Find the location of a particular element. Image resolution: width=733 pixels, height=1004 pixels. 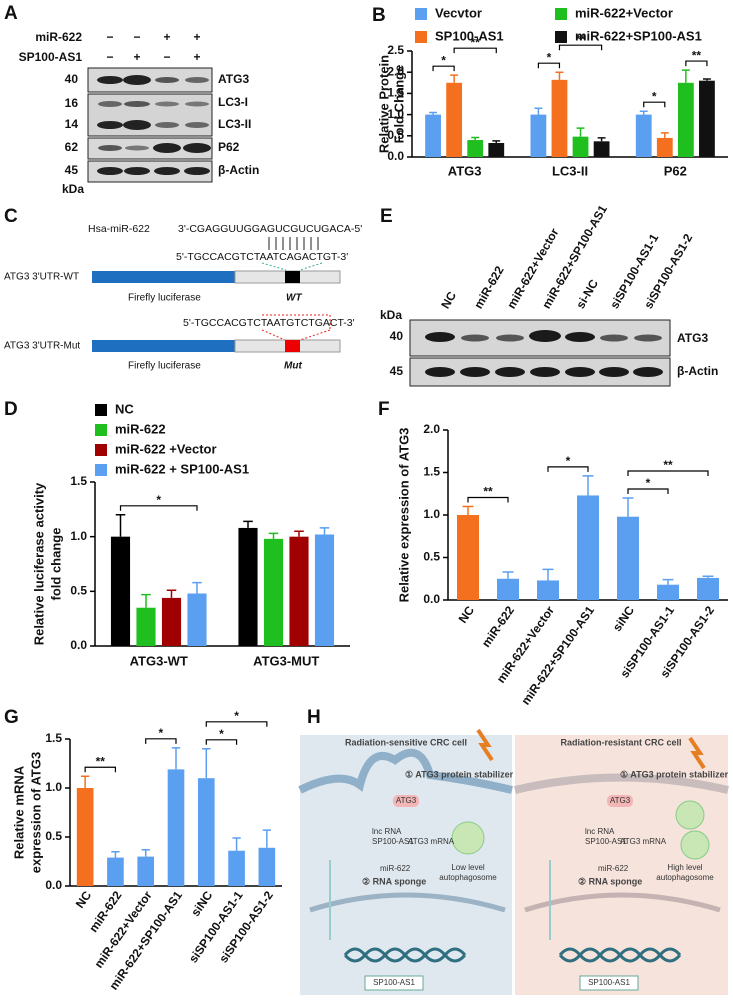

label: ① ATG3 protein stabilizer is located at coordinates (459, 774).